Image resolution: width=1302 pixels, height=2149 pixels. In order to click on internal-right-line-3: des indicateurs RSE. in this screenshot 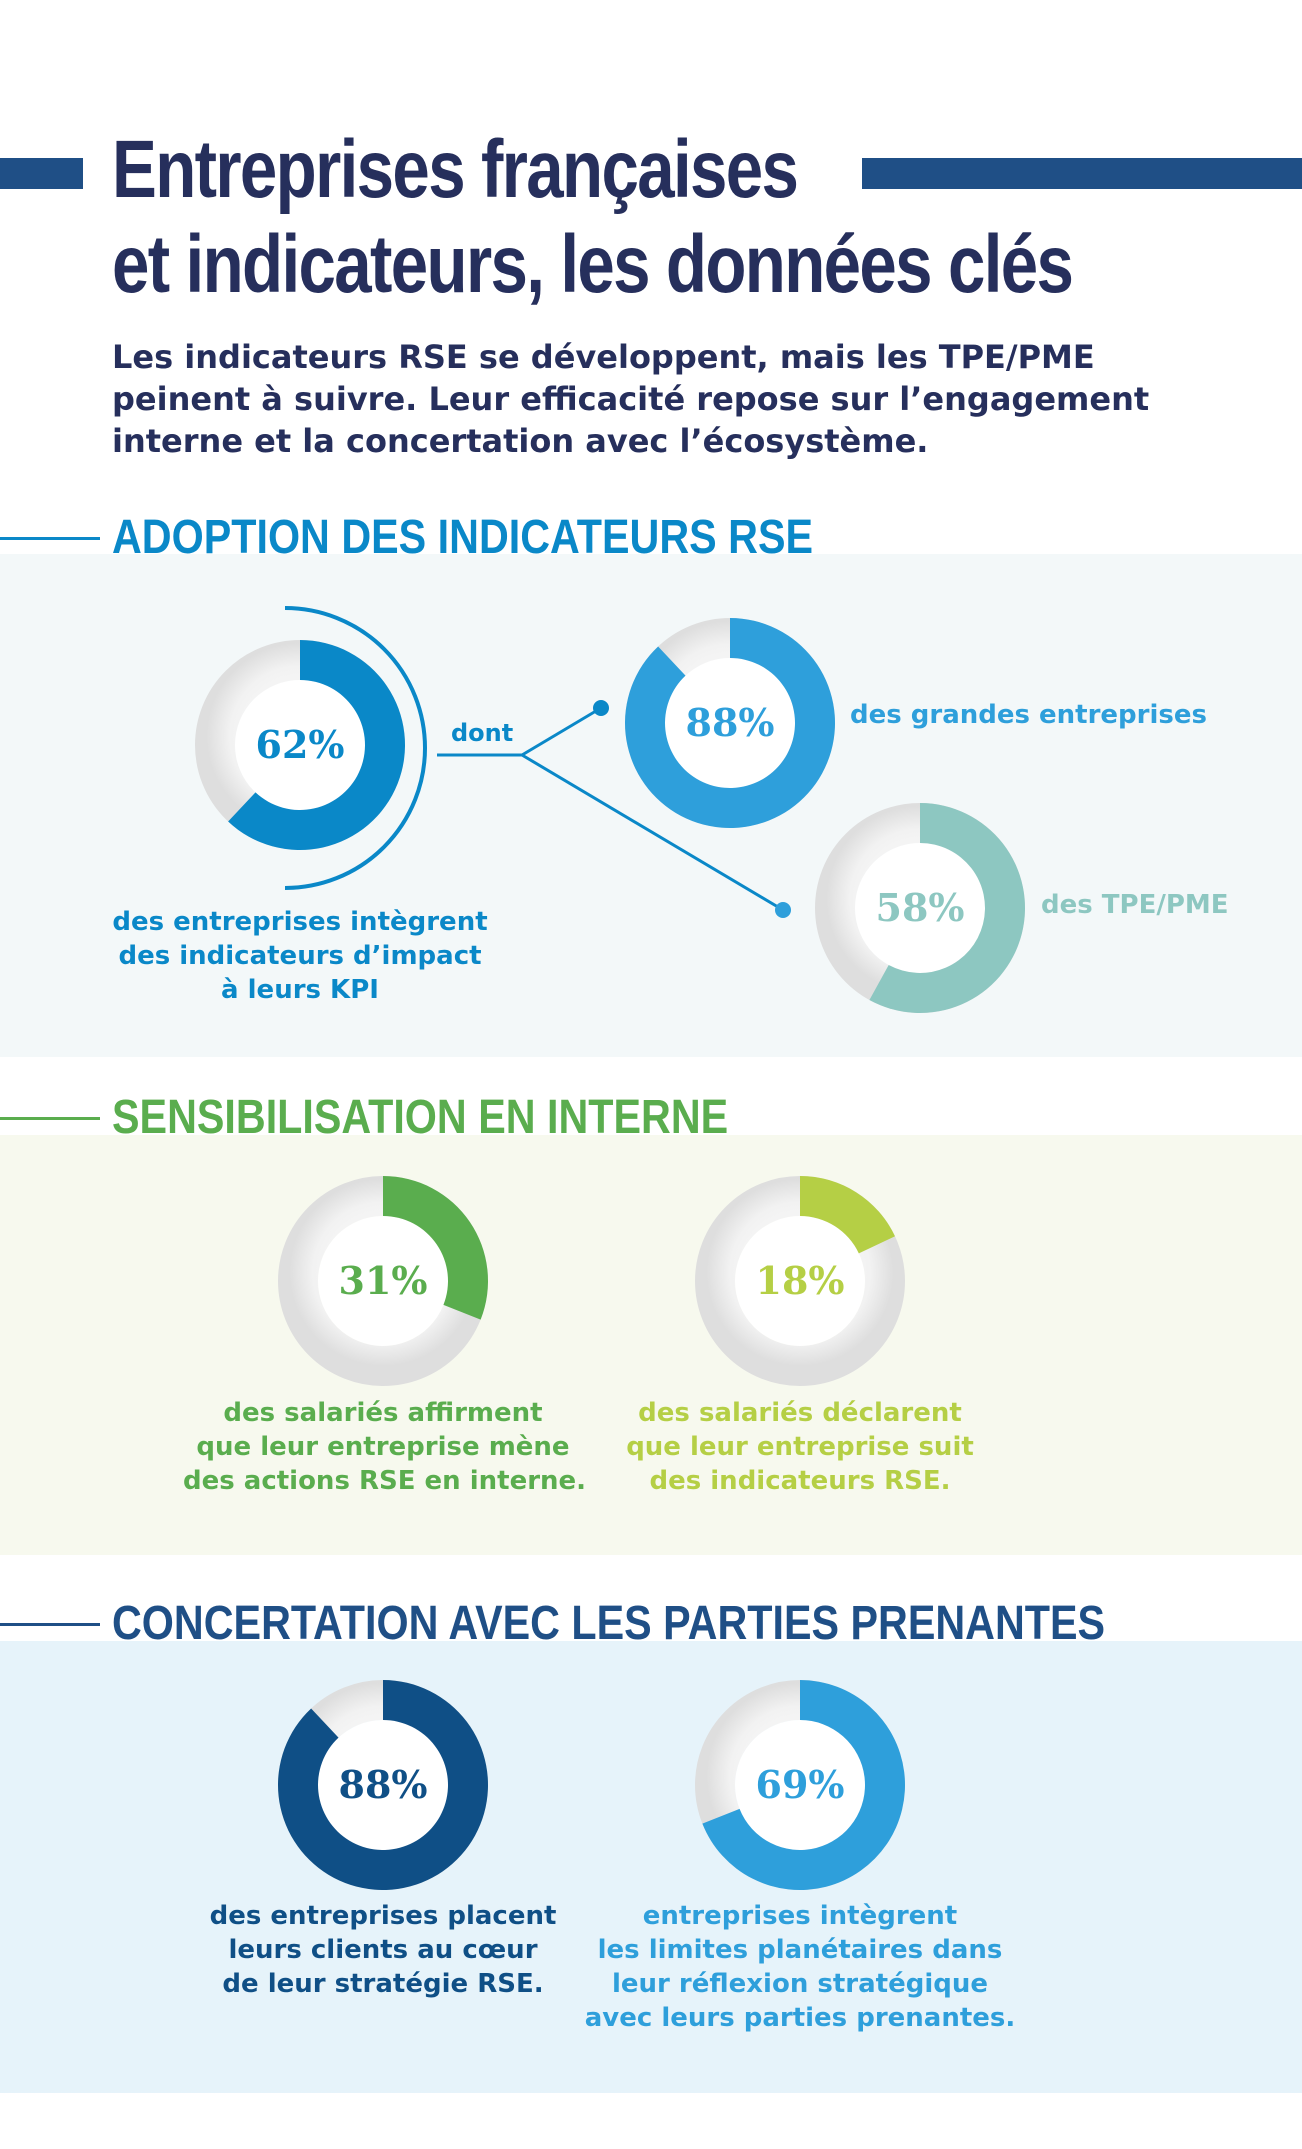, I will do `click(800, 1481)`.